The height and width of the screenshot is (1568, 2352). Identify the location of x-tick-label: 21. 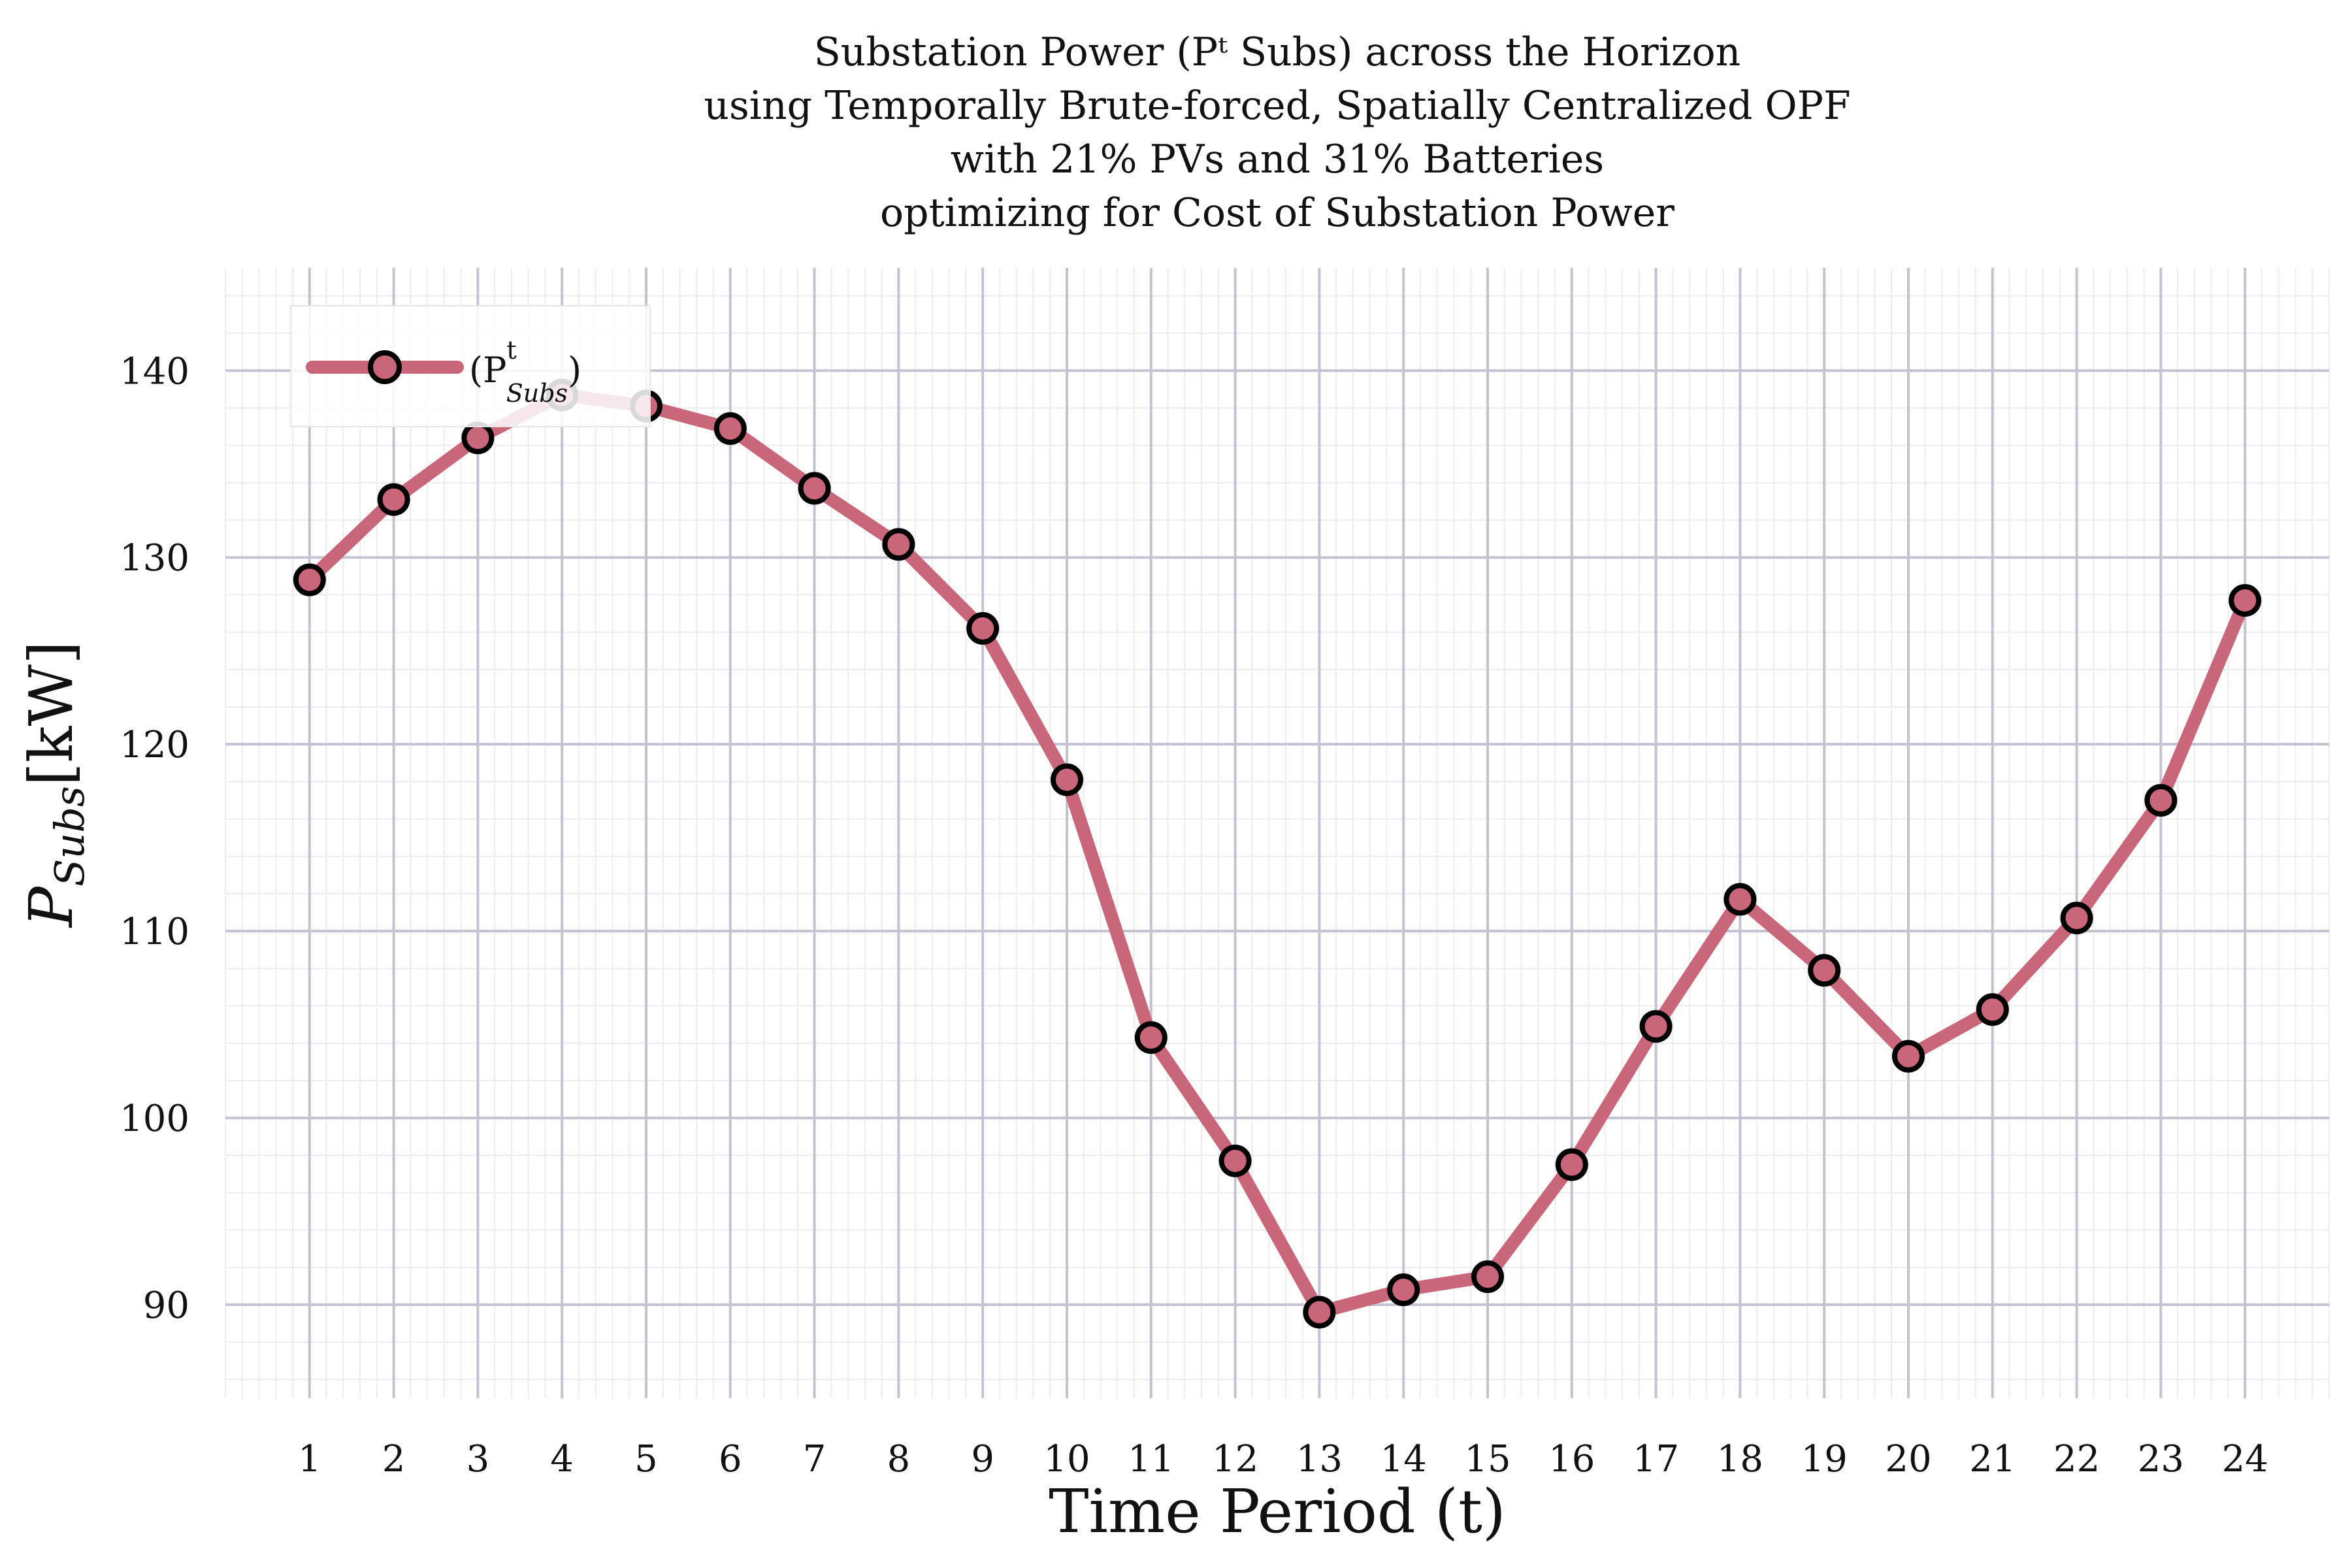
(1992, 1459).